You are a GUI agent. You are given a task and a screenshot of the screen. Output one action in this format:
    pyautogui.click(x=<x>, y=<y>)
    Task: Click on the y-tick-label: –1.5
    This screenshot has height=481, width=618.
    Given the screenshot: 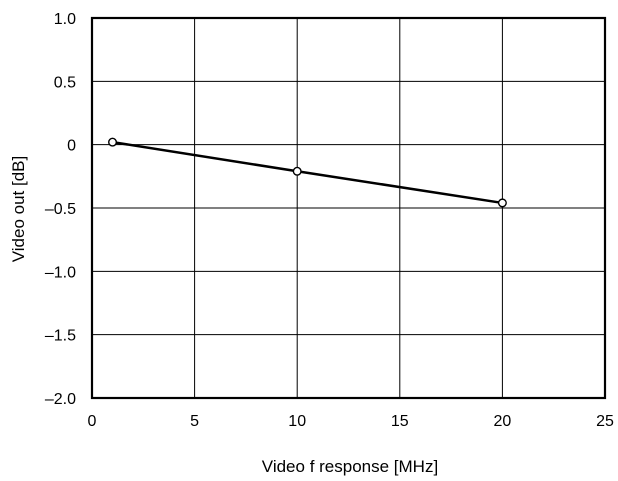 What is the action you would take?
    pyautogui.click(x=60, y=336)
    